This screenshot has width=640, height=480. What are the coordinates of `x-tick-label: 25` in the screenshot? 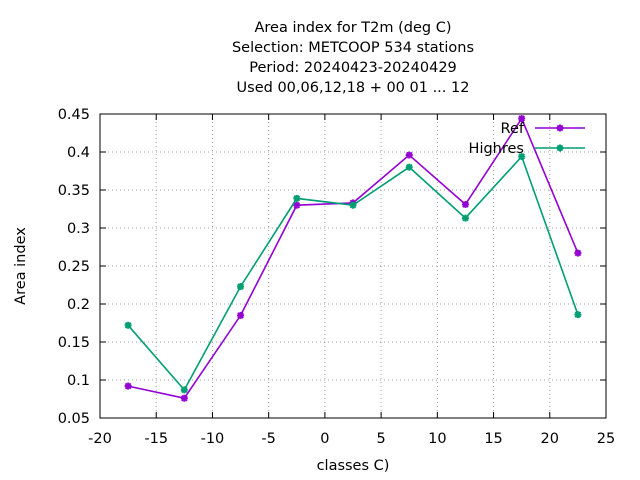 It's located at (606, 439).